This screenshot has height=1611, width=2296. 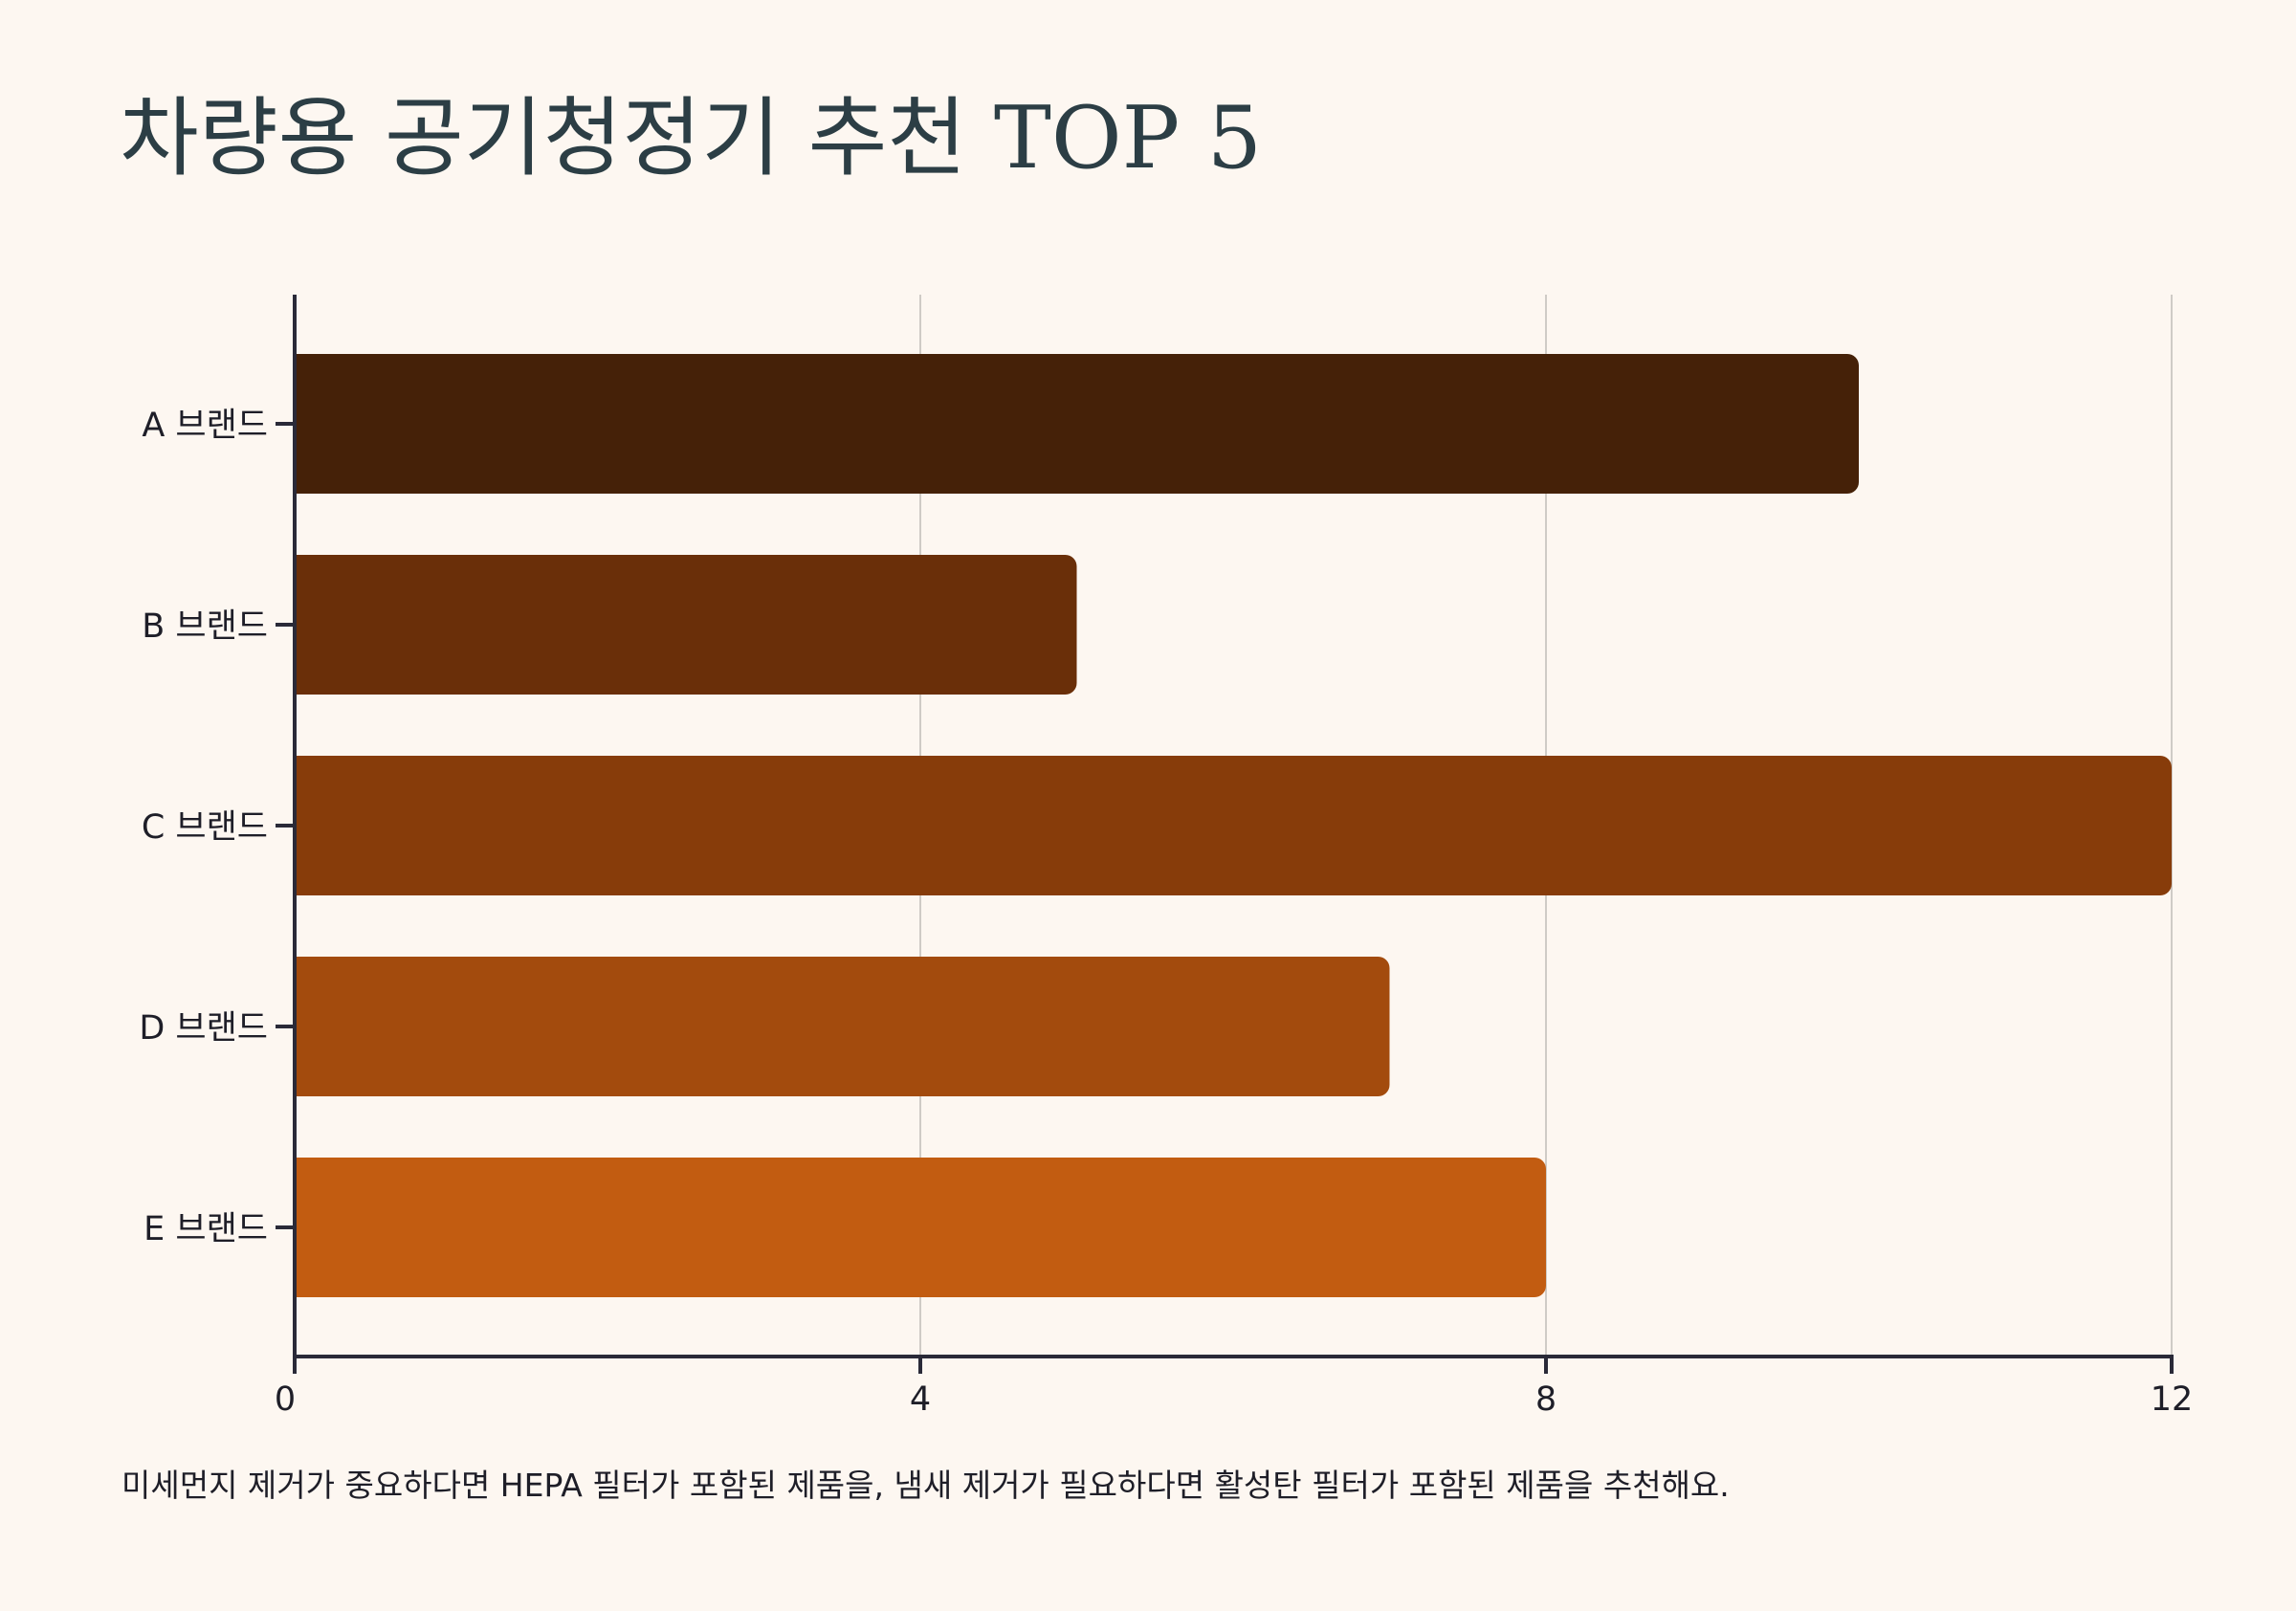 I want to click on x-tick-label-1: 4, so click(x=920, y=1399).